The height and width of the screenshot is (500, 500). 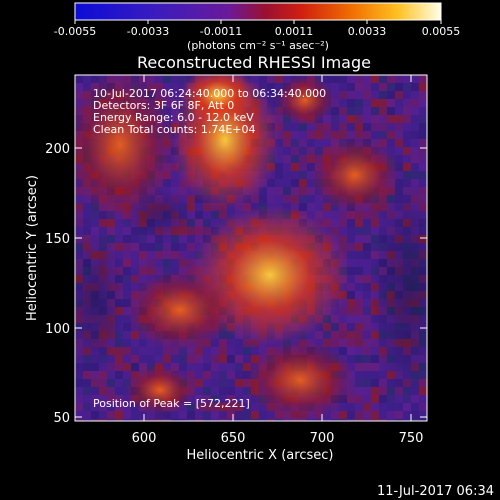 What do you see at coordinates (221, 31) in the screenshot?
I see `colorbar-tick-label: -0.0011` at bounding box center [221, 31].